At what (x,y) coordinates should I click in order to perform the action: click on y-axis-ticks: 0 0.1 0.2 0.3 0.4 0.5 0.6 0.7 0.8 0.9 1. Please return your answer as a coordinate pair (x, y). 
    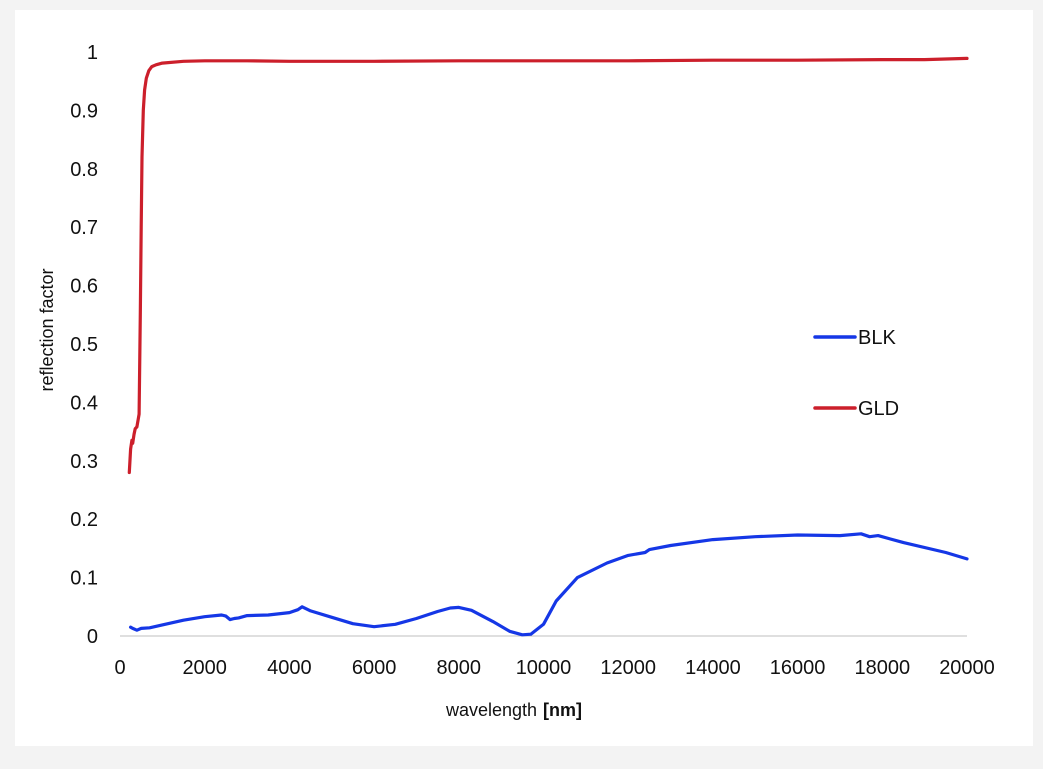
    Looking at the image, I should click on (84, 345).